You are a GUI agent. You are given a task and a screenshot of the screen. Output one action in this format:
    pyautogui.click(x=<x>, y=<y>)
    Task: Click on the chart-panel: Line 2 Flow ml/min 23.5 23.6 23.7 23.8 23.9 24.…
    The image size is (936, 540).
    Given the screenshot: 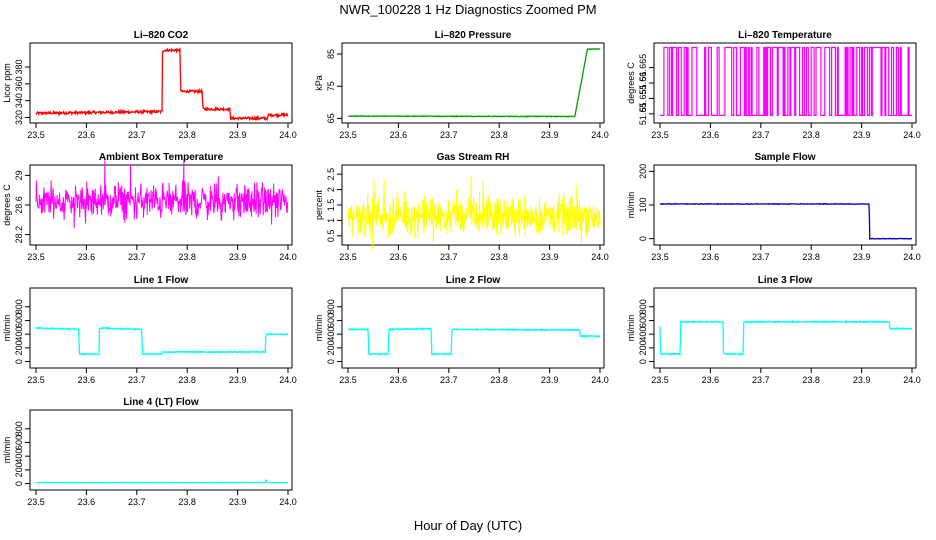 What is the action you would take?
    pyautogui.click(x=461, y=330)
    